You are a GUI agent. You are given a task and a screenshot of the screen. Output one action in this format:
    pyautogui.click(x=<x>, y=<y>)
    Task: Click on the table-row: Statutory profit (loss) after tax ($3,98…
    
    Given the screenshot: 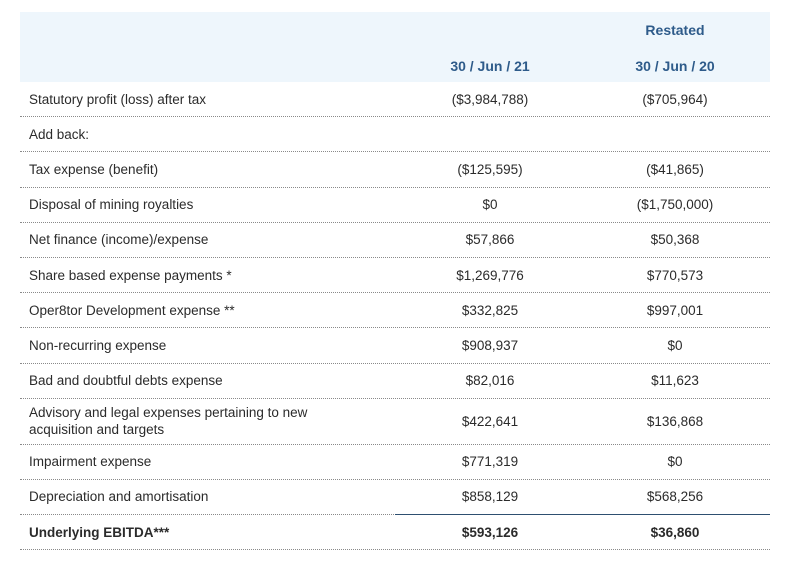 What is the action you would take?
    pyautogui.click(x=395, y=100)
    